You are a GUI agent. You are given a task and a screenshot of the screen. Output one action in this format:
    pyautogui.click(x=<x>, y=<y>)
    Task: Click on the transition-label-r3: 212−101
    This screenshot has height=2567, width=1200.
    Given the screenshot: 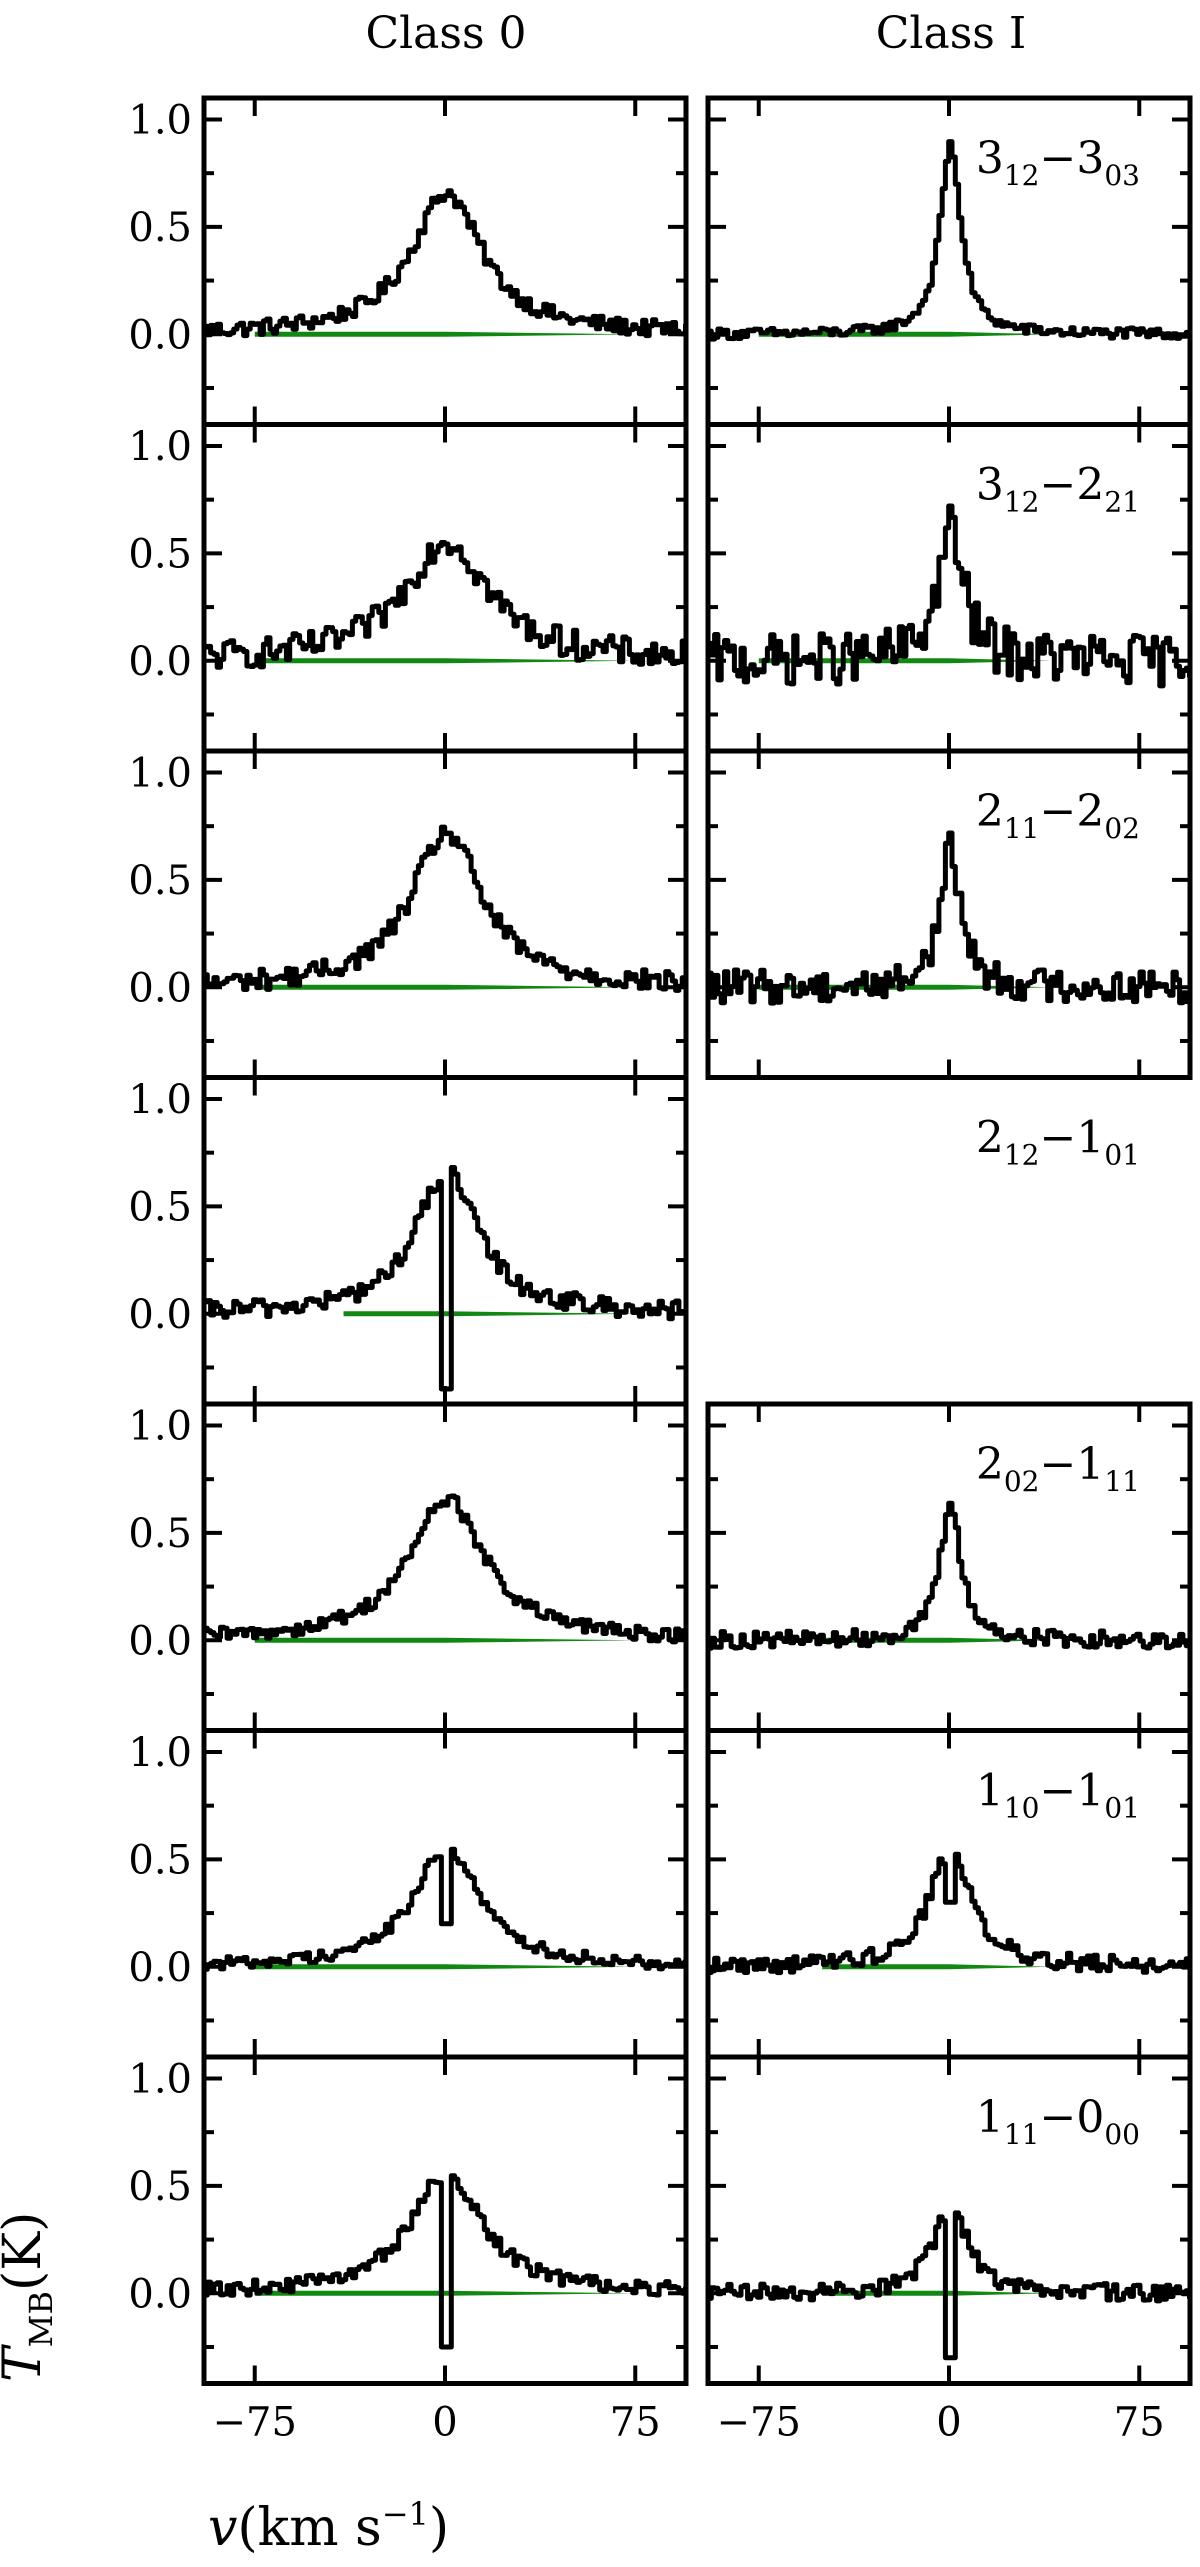 What is the action you would take?
    pyautogui.click(x=1058, y=1142)
    